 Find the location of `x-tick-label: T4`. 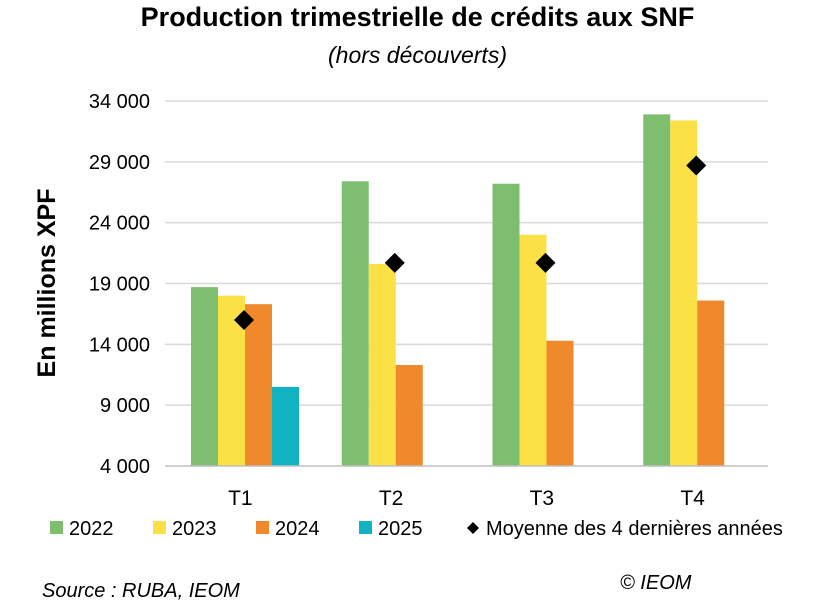

x-tick-label: T4 is located at coordinates (692, 498).